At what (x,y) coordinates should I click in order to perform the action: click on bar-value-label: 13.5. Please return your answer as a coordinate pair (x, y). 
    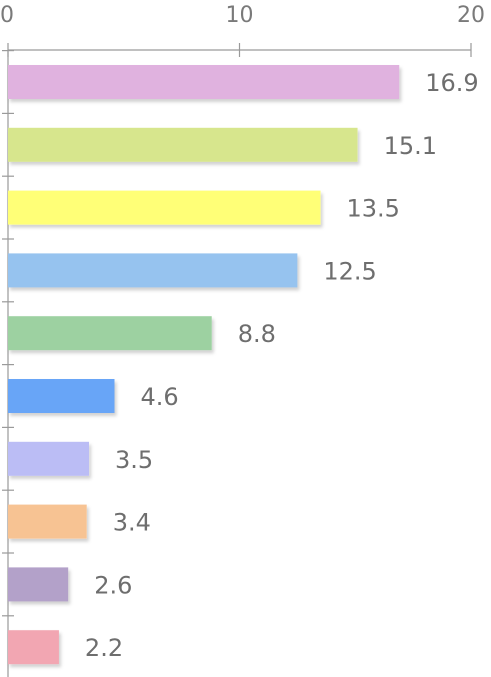
    Looking at the image, I should click on (373, 209).